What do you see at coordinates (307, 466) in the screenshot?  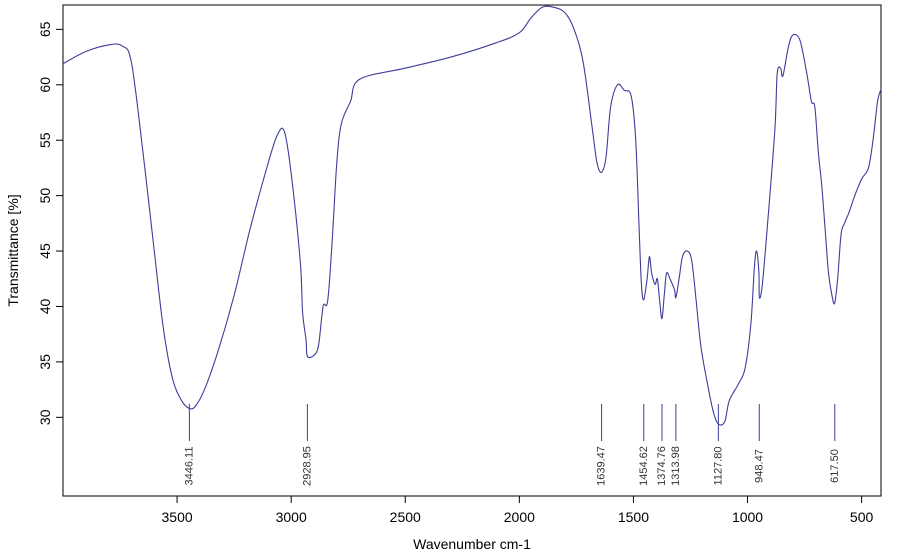 I see `peak-label: 2928.95` at bounding box center [307, 466].